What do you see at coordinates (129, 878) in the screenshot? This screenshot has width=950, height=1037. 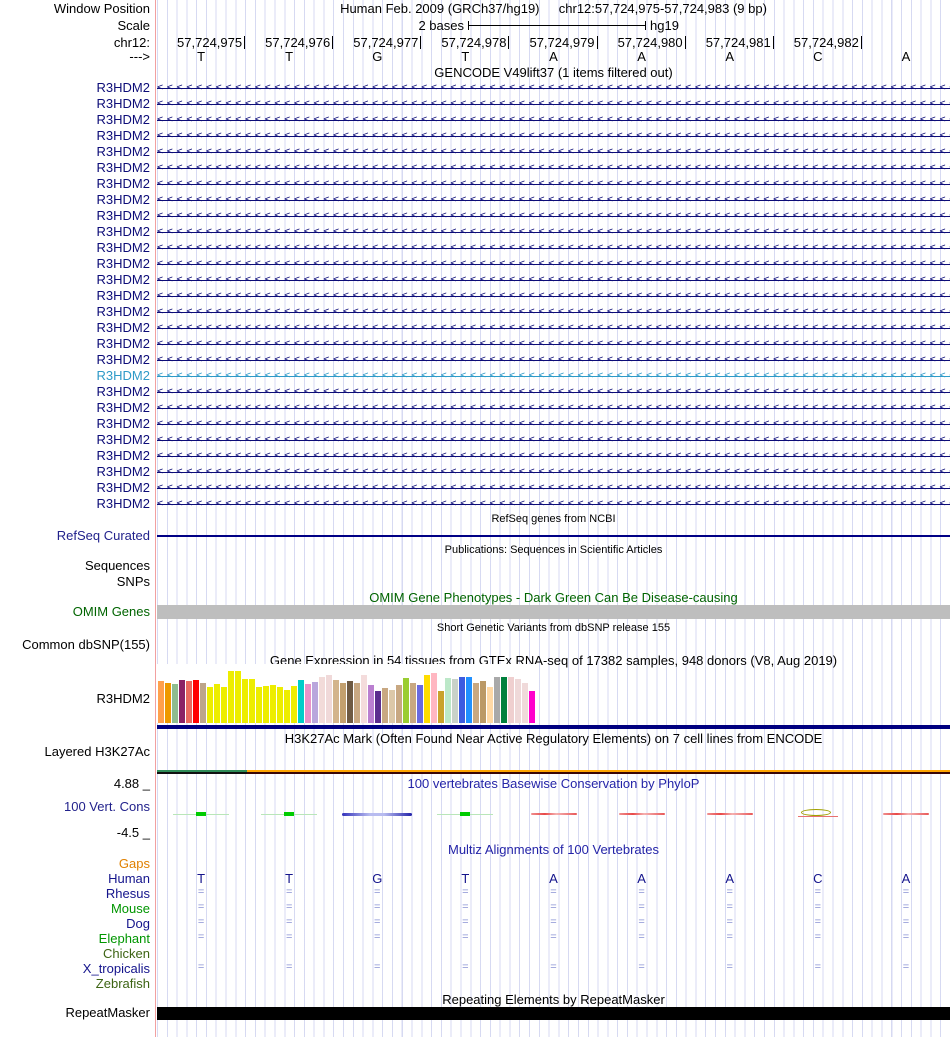 I see `multiz-species-label: Human` at bounding box center [129, 878].